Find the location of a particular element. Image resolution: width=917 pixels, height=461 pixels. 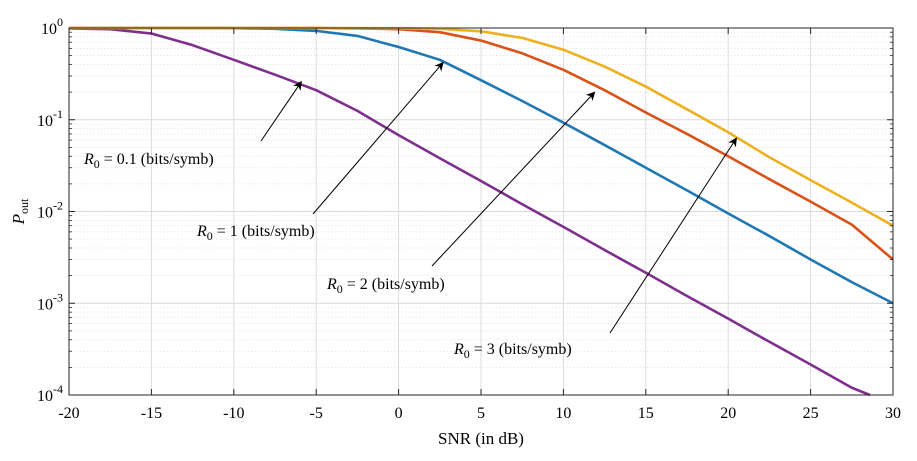

x-tick-label: 0 is located at coordinates (399, 413).